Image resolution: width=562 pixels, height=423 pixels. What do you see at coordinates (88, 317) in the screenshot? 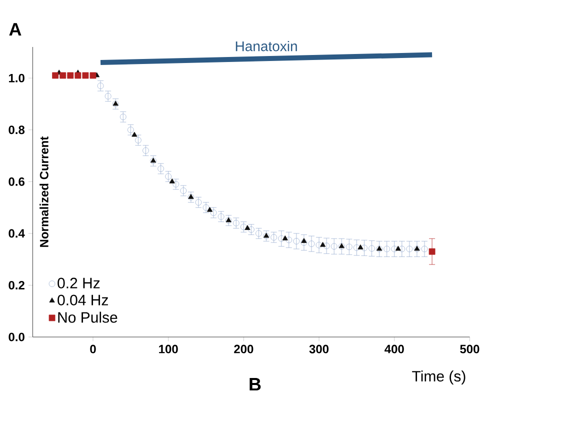
I see `legend-label: No Pulse` at bounding box center [88, 317].